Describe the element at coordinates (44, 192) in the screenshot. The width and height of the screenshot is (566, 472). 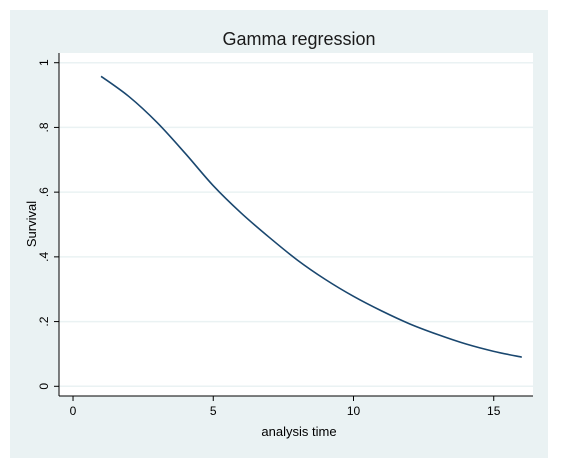
I see `y-tick-label: .6` at that location.